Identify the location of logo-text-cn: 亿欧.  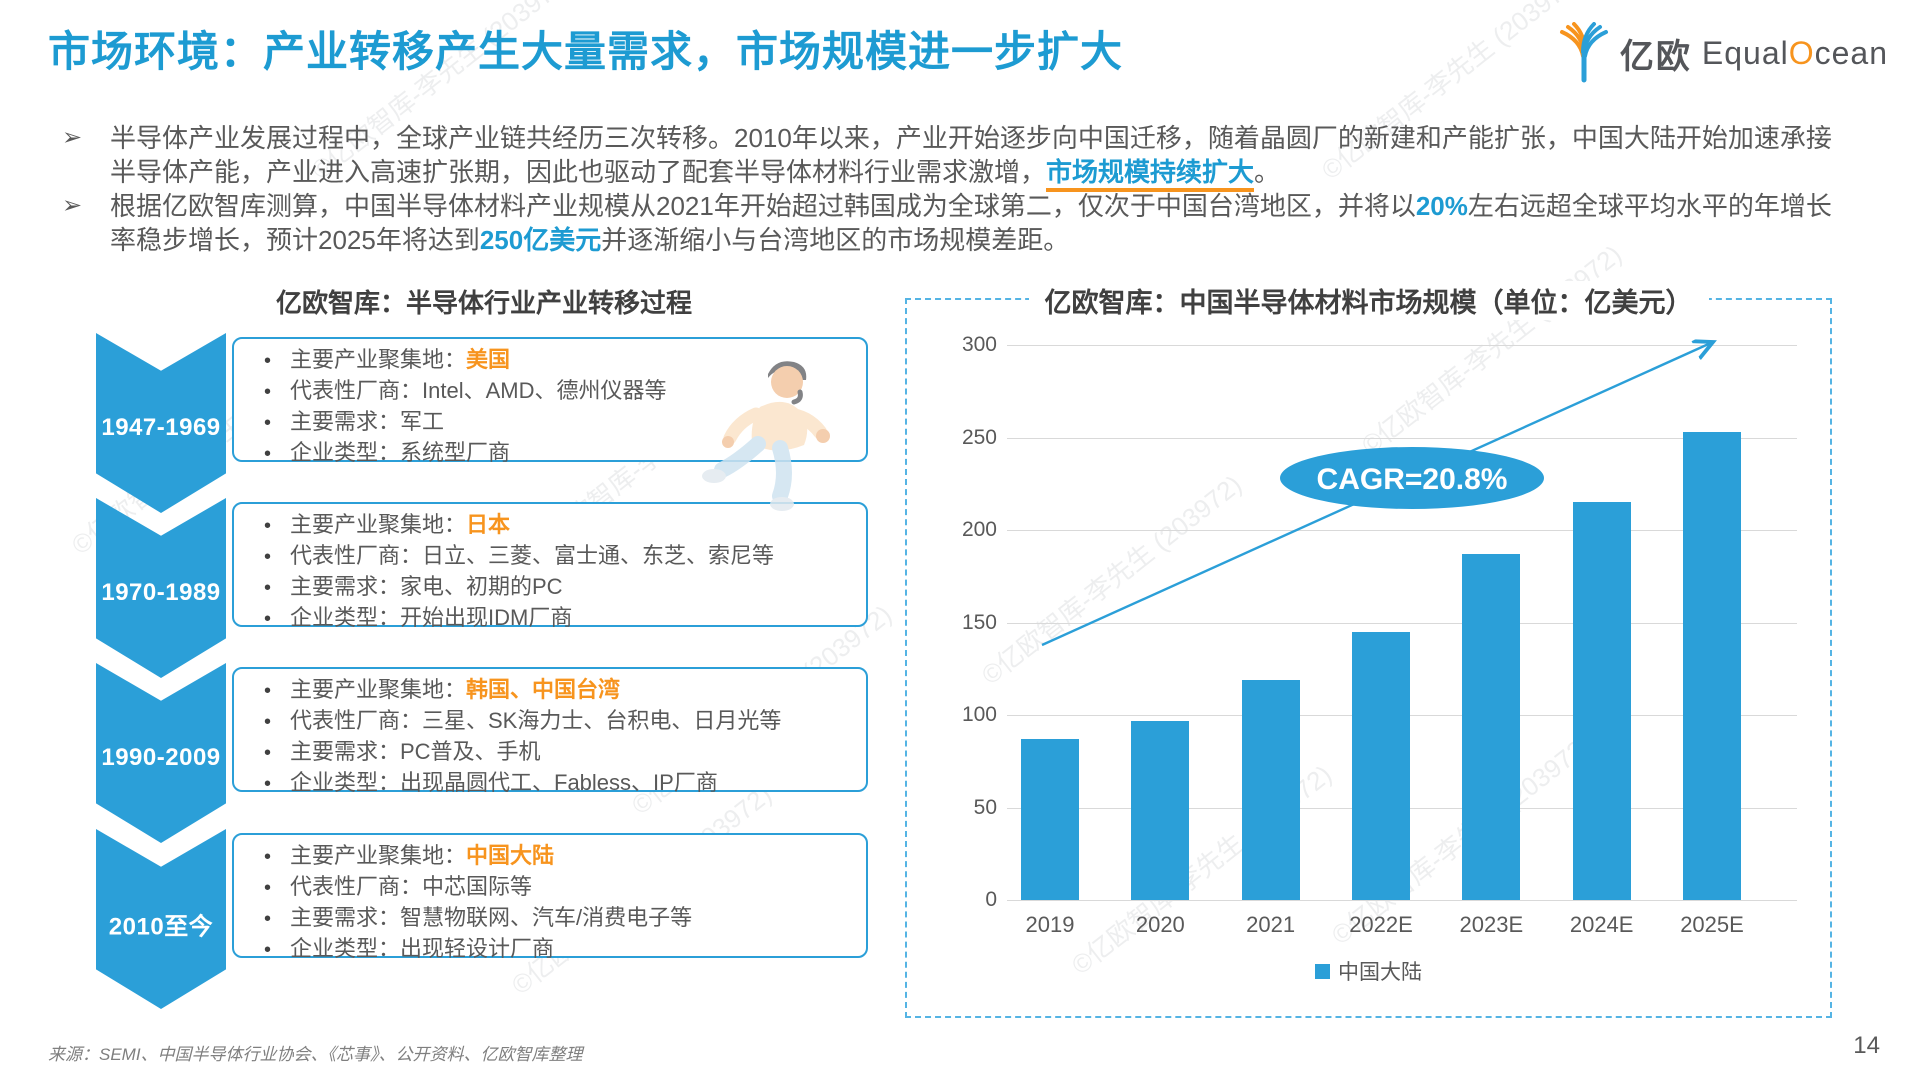
(1655, 56).